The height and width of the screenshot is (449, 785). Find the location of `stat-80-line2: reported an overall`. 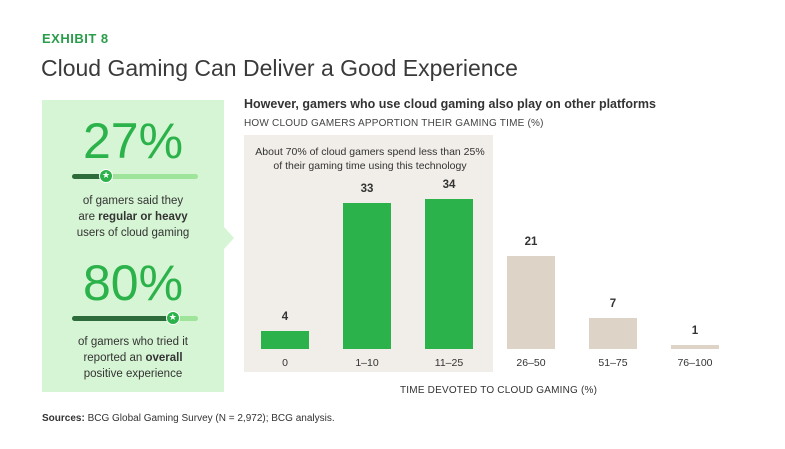

stat-80-line2: reported an overall is located at coordinates (133, 358).